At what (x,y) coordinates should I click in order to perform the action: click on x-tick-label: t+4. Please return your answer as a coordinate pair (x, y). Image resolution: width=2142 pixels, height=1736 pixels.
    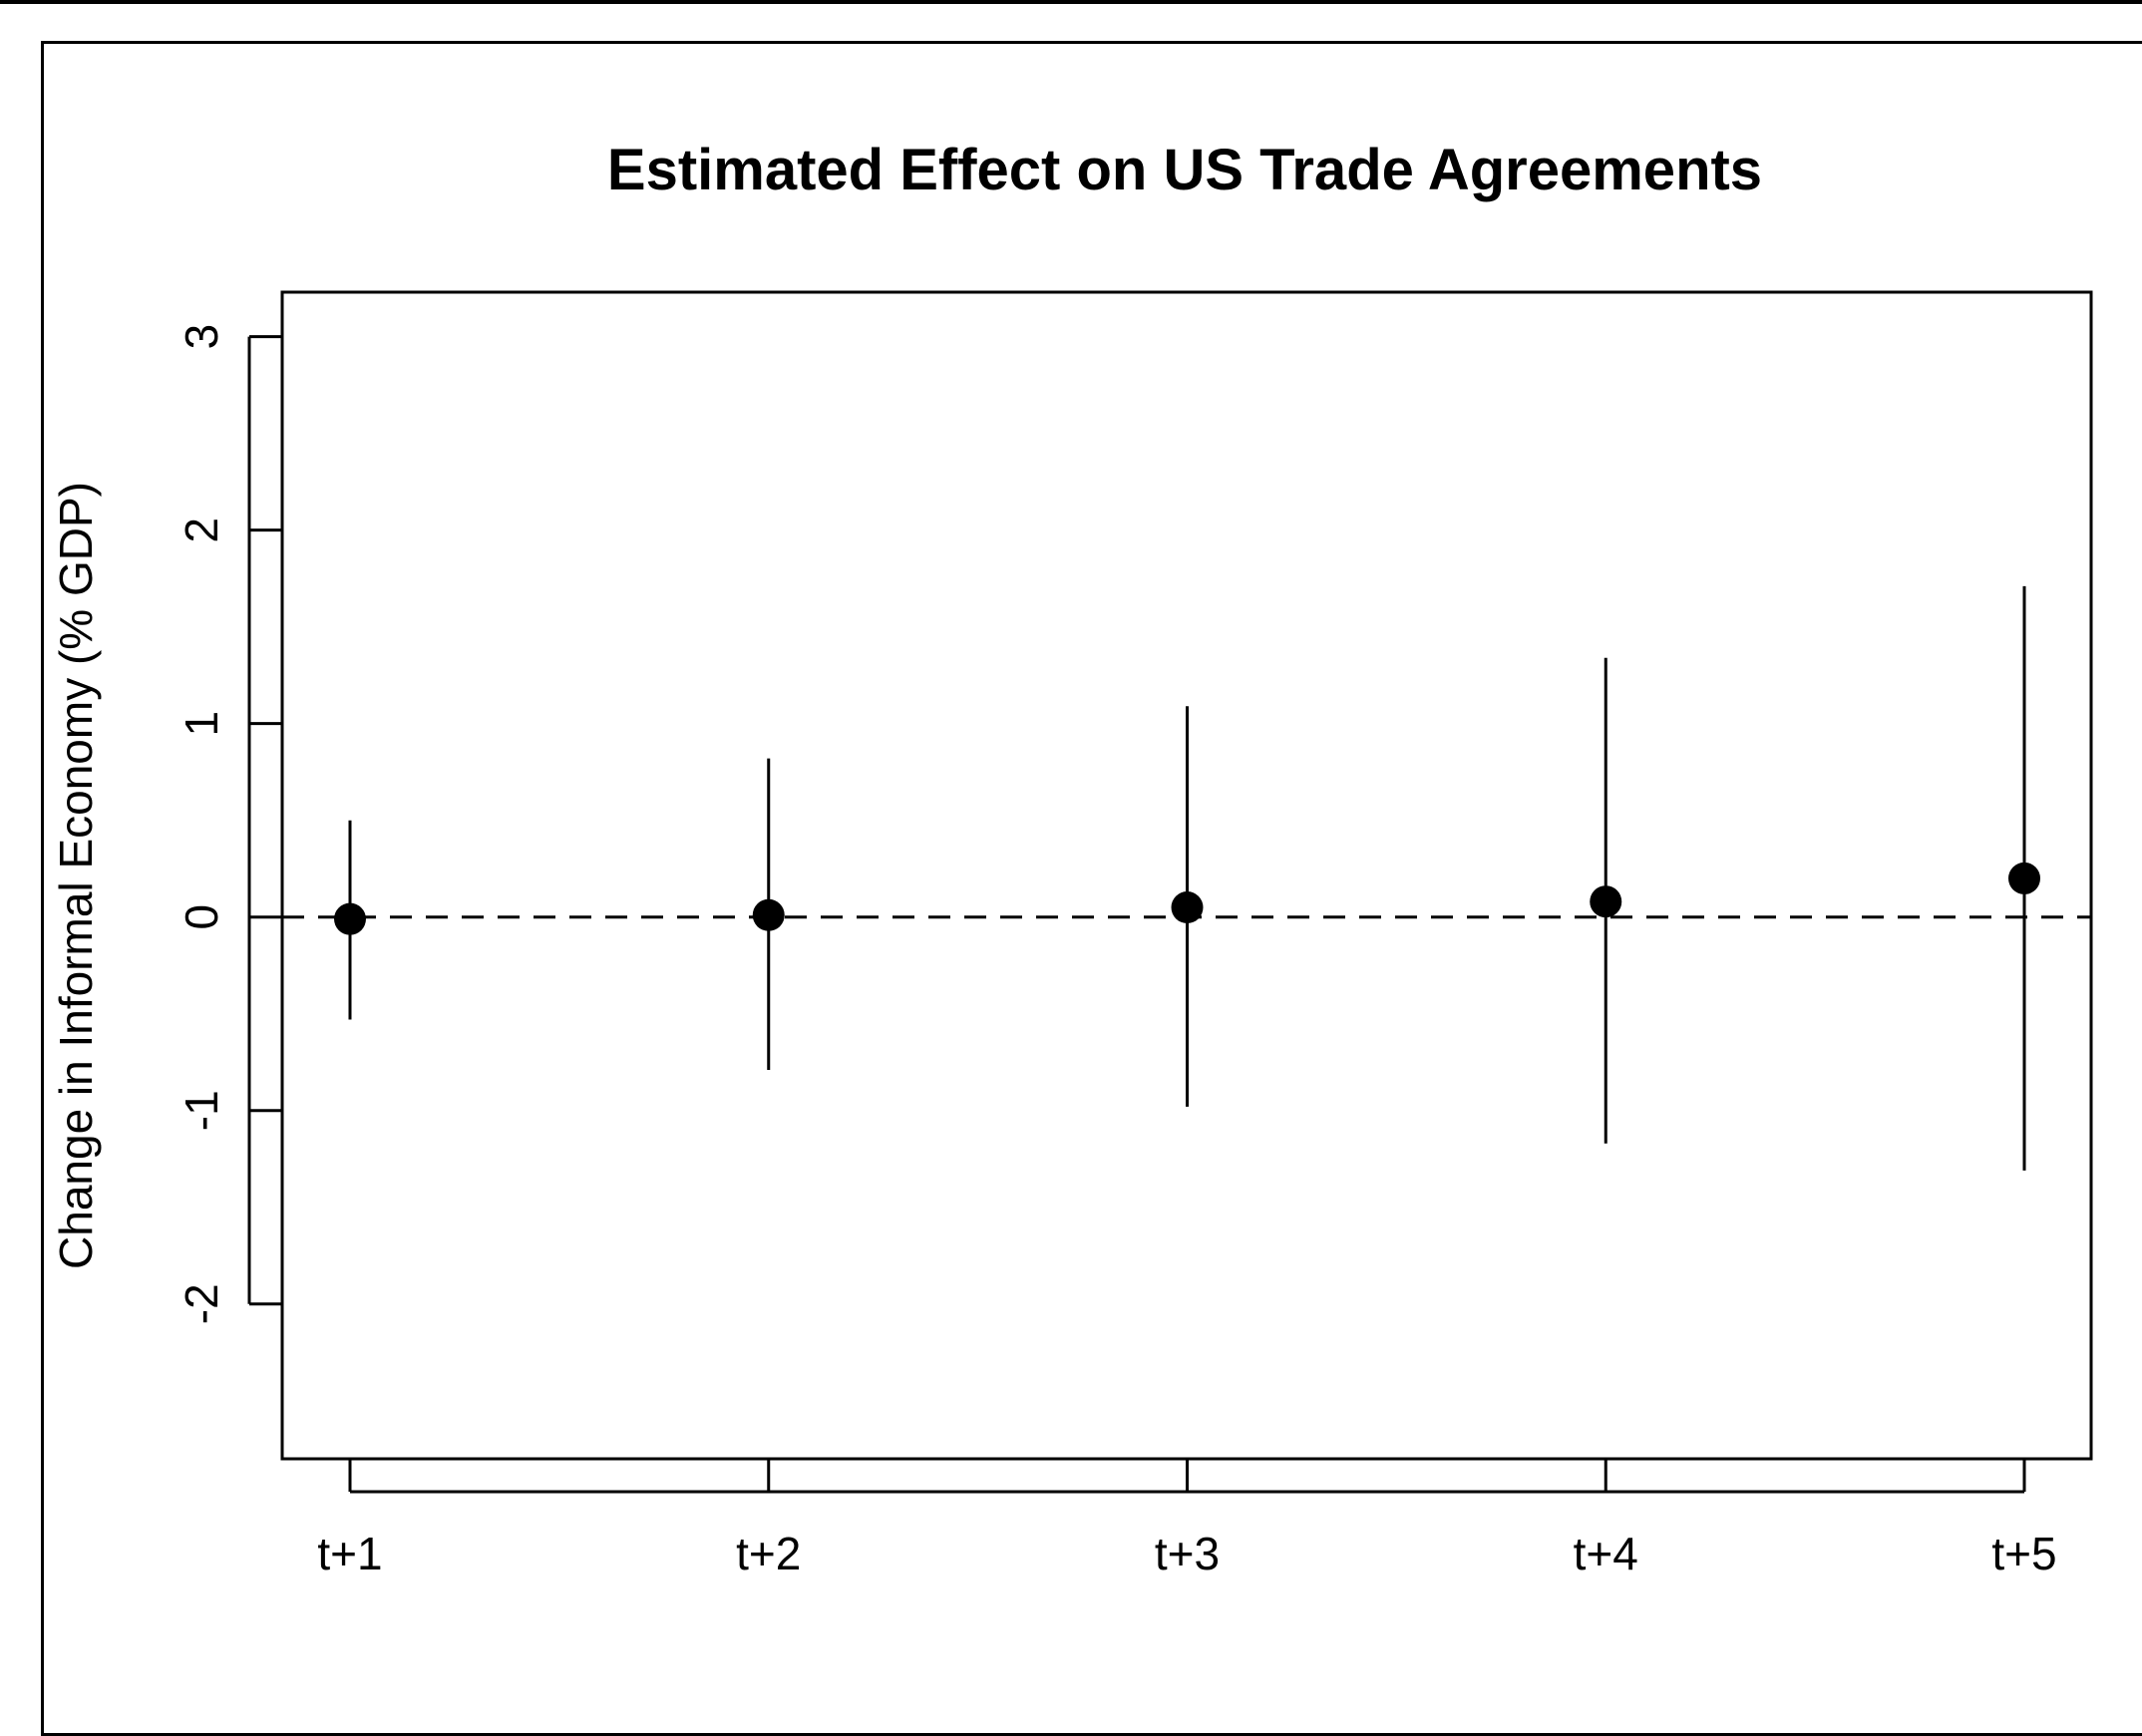
    Looking at the image, I should click on (1606, 1553).